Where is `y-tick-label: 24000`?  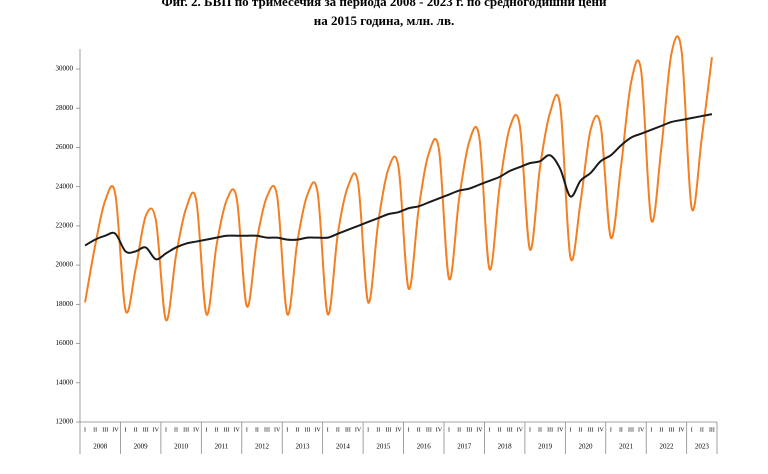
y-tick-label: 24000 is located at coordinates (65, 186).